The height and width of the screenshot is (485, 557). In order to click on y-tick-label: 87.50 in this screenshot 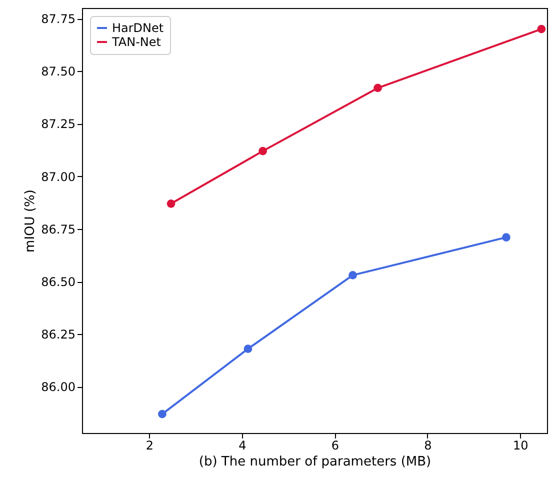, I will do `click(58, 71)`.